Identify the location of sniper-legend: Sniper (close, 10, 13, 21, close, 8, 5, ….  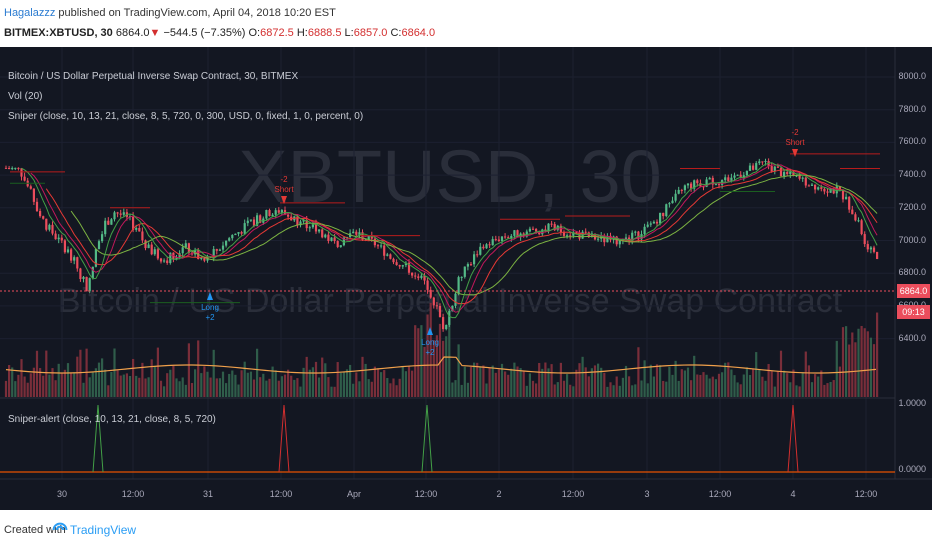
(186, 116).